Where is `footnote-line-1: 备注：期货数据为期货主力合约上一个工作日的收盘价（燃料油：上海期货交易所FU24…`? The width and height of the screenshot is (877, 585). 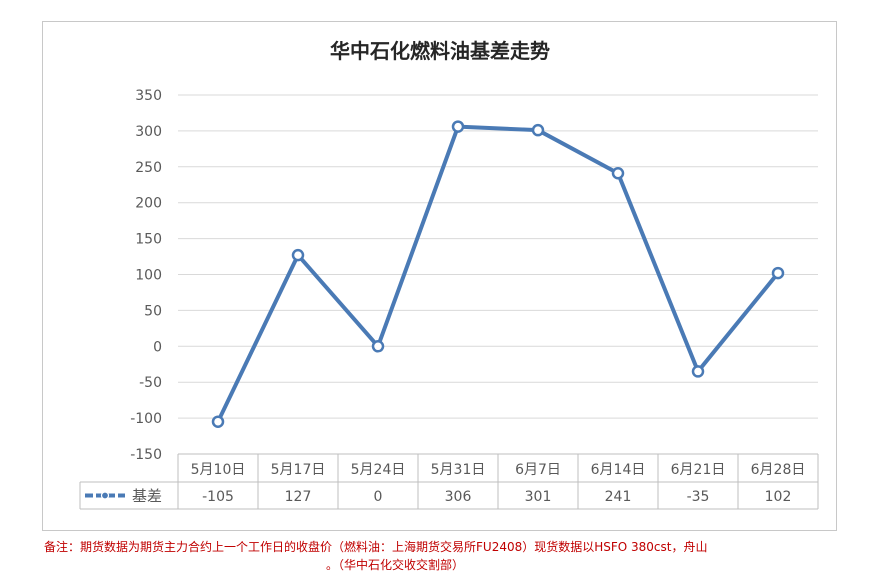
footnote-line-1: 备注：期货数据为期货主力合约上一个工作日的收盘价（燃料油：上海期货交易所FU24… is located at coordinates (376, 547).